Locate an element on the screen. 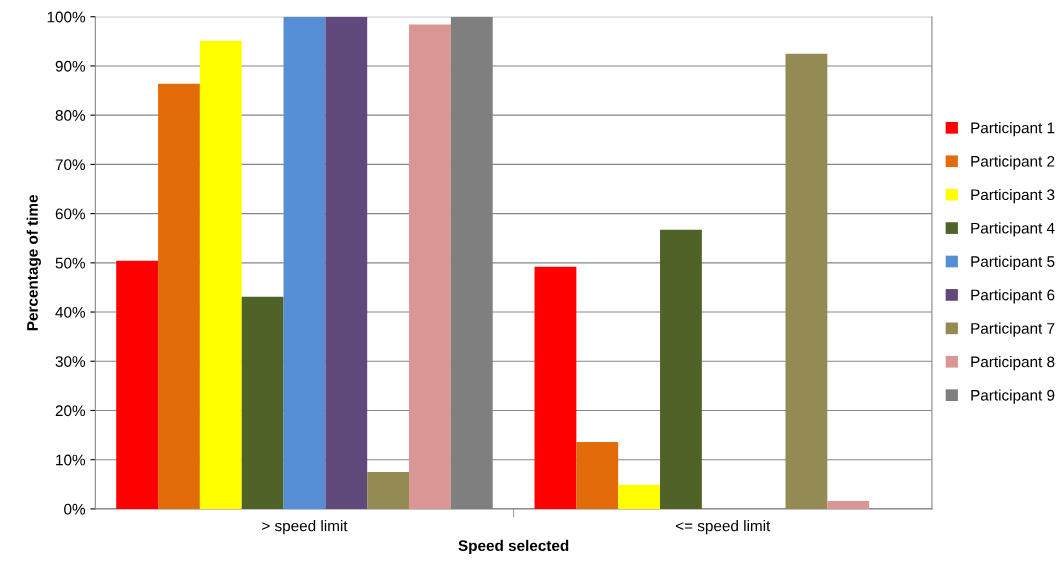 This screenshot has height=577, width=1059. legend-label: Participant 6 is located at coordinates (1013, 296).